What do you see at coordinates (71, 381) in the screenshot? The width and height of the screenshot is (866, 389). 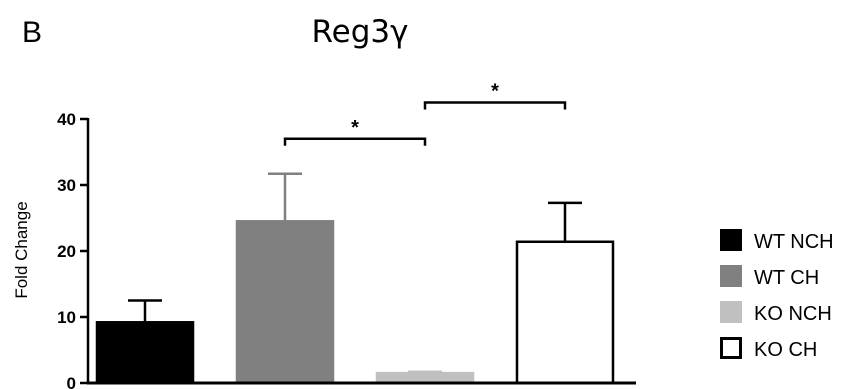 I see `y-tick-label-0: 0` at bounding box center [71, 381].